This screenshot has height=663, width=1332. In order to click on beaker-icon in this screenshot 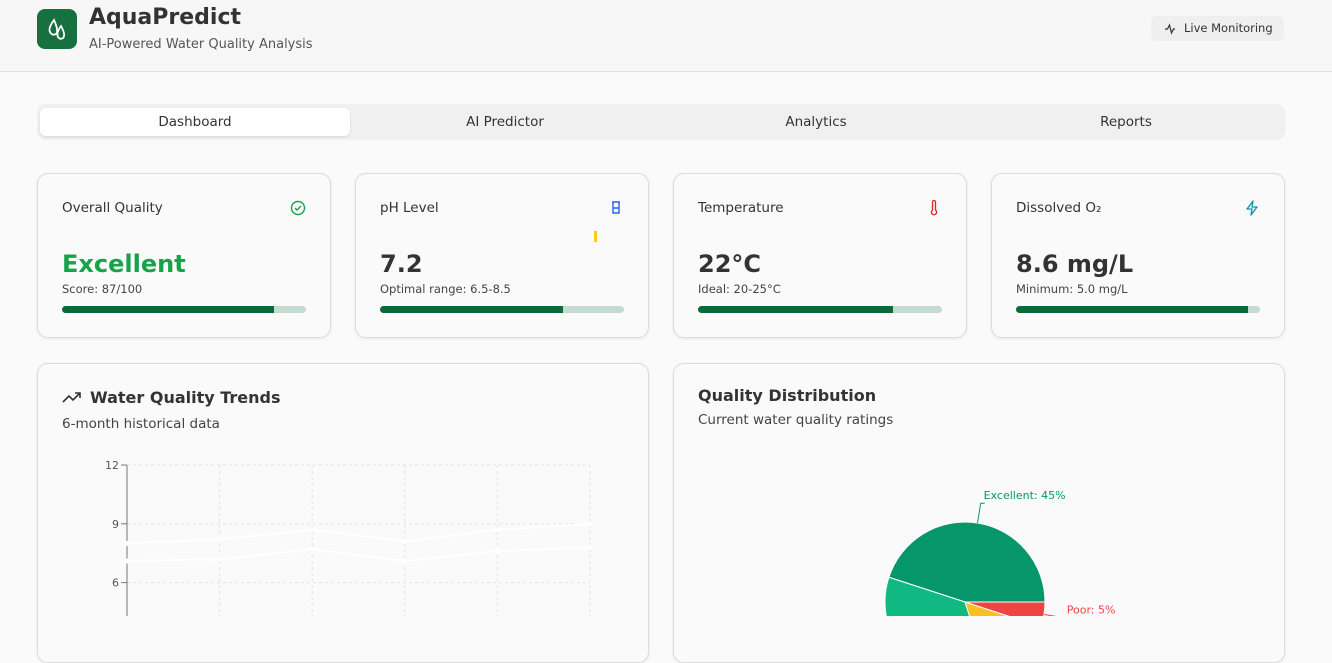, I will do `click(616, 207)`.